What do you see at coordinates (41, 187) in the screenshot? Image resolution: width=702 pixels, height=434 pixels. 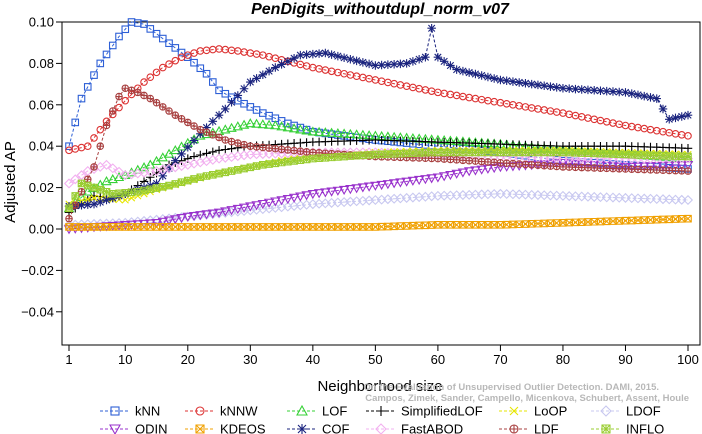 I see `y-tick-label: 0.02` at bounding box center [41, 187].